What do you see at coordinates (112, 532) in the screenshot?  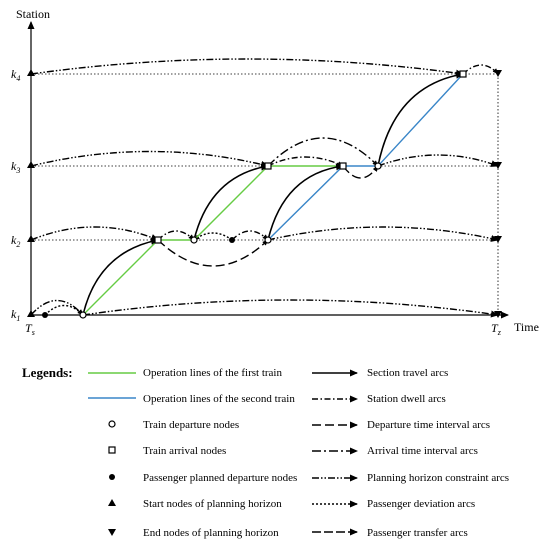 I see `legend-end-node-icon` at bounding box center [112, 532].